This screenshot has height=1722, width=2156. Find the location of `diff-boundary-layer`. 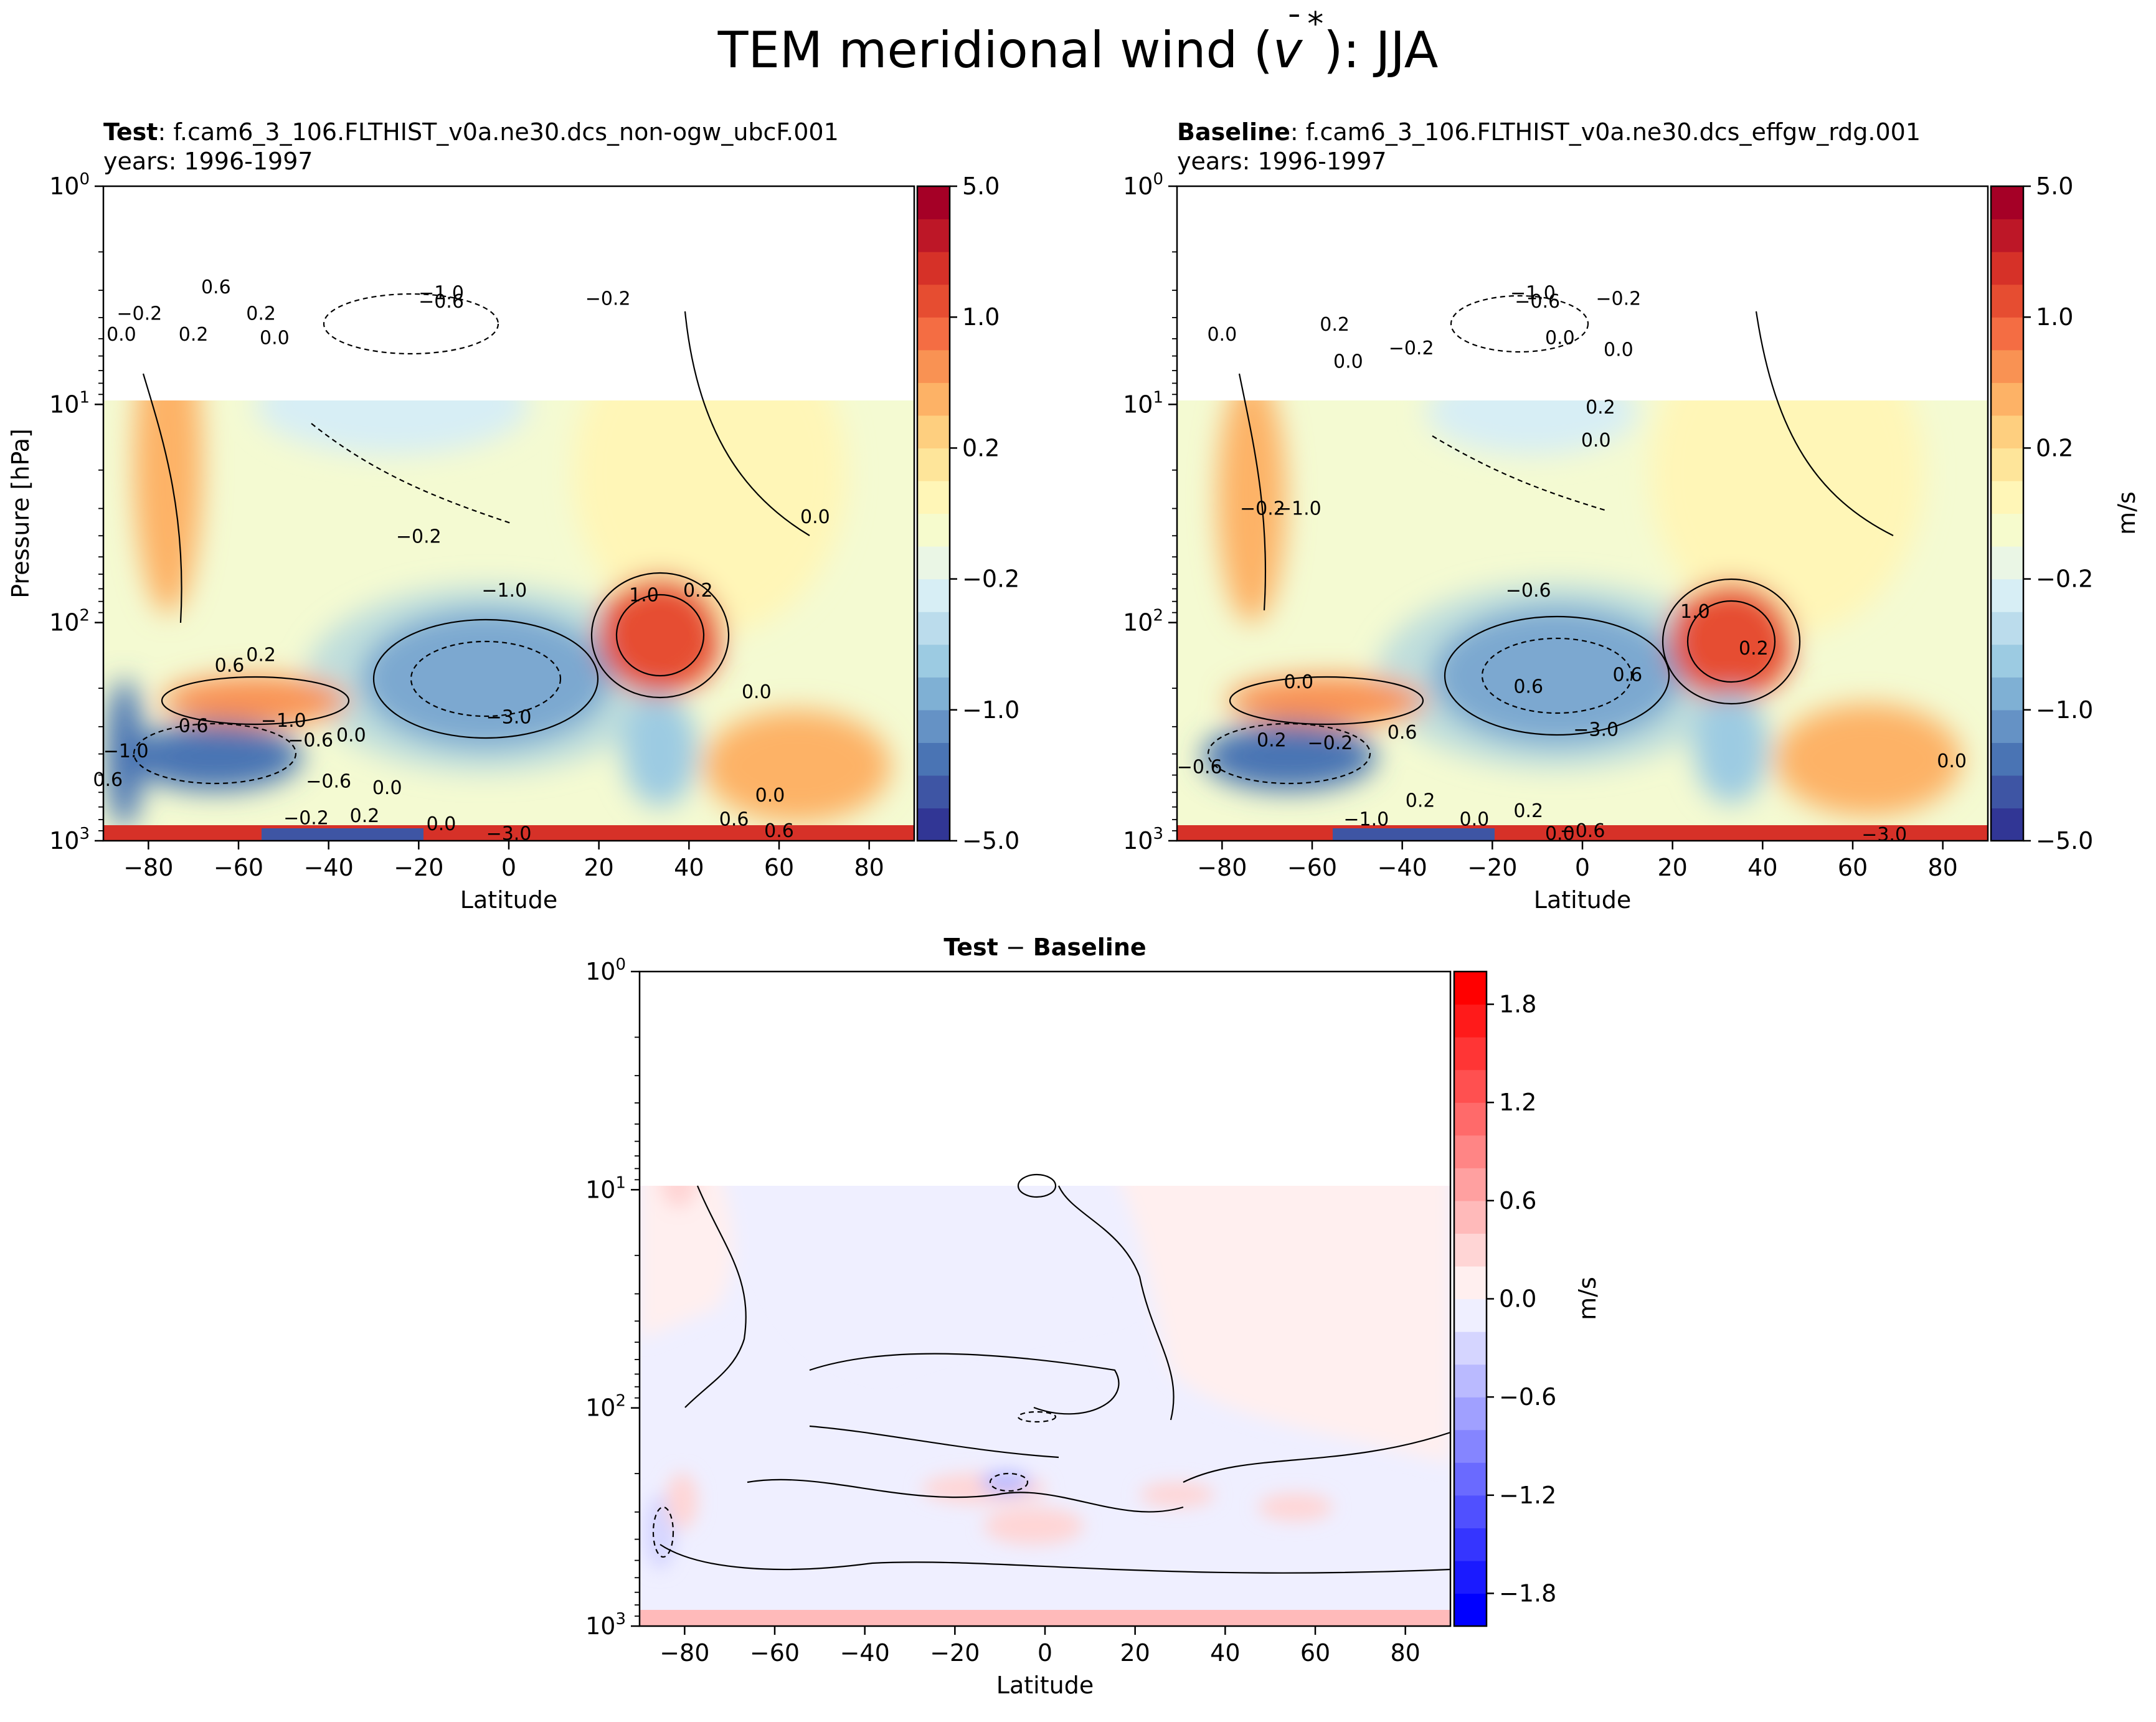

diff-boundary-layer is located at coordinates (1045, 1618).